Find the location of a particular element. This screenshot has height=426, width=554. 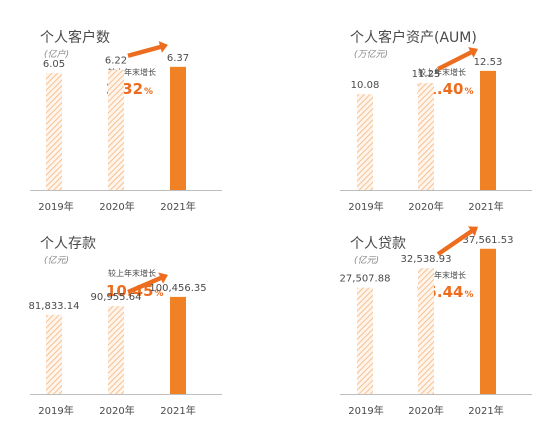

value-label: 90,955.64 is located at coordinates (116, 297).